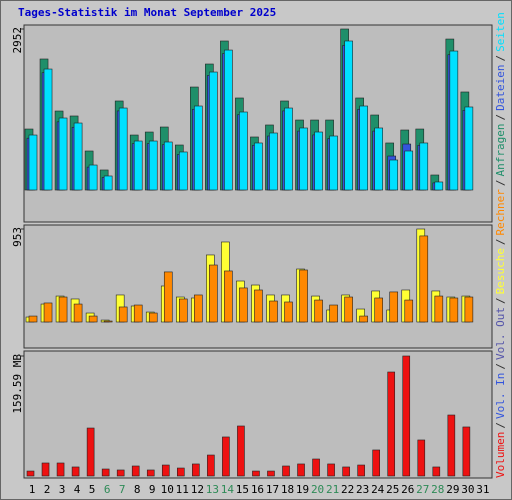  I want to click on x-tick-label: 30, so click(467, 489).